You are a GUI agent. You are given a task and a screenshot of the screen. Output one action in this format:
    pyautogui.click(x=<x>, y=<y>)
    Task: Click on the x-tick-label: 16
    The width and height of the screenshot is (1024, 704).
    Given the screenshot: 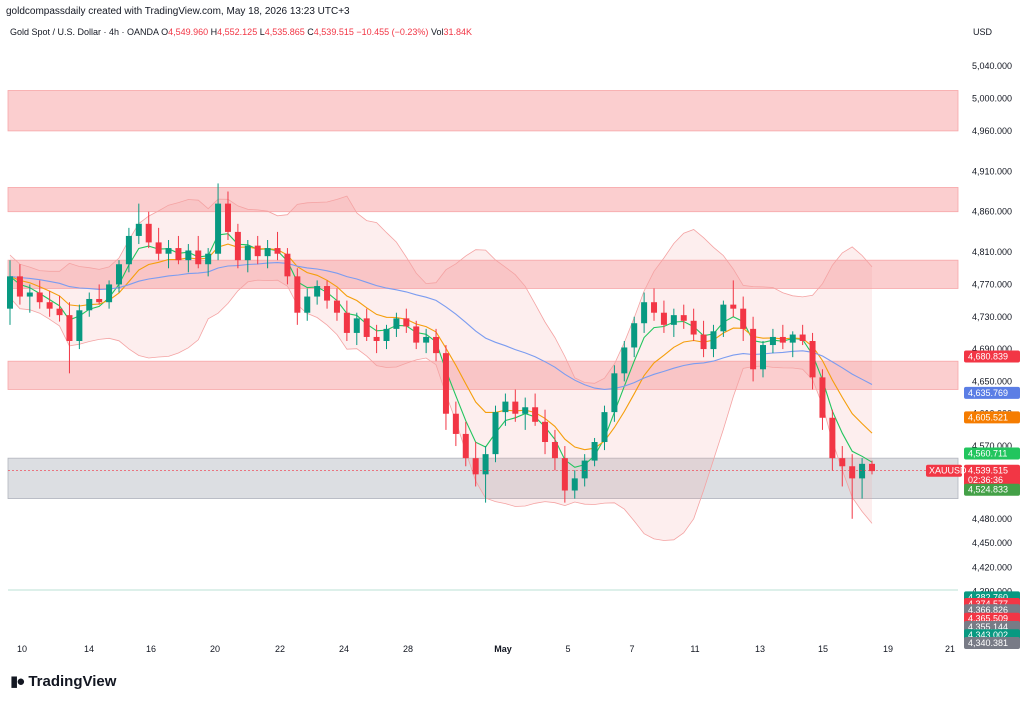 What is the action you would take?
    pyautogui.click(x=151, y=649)
    